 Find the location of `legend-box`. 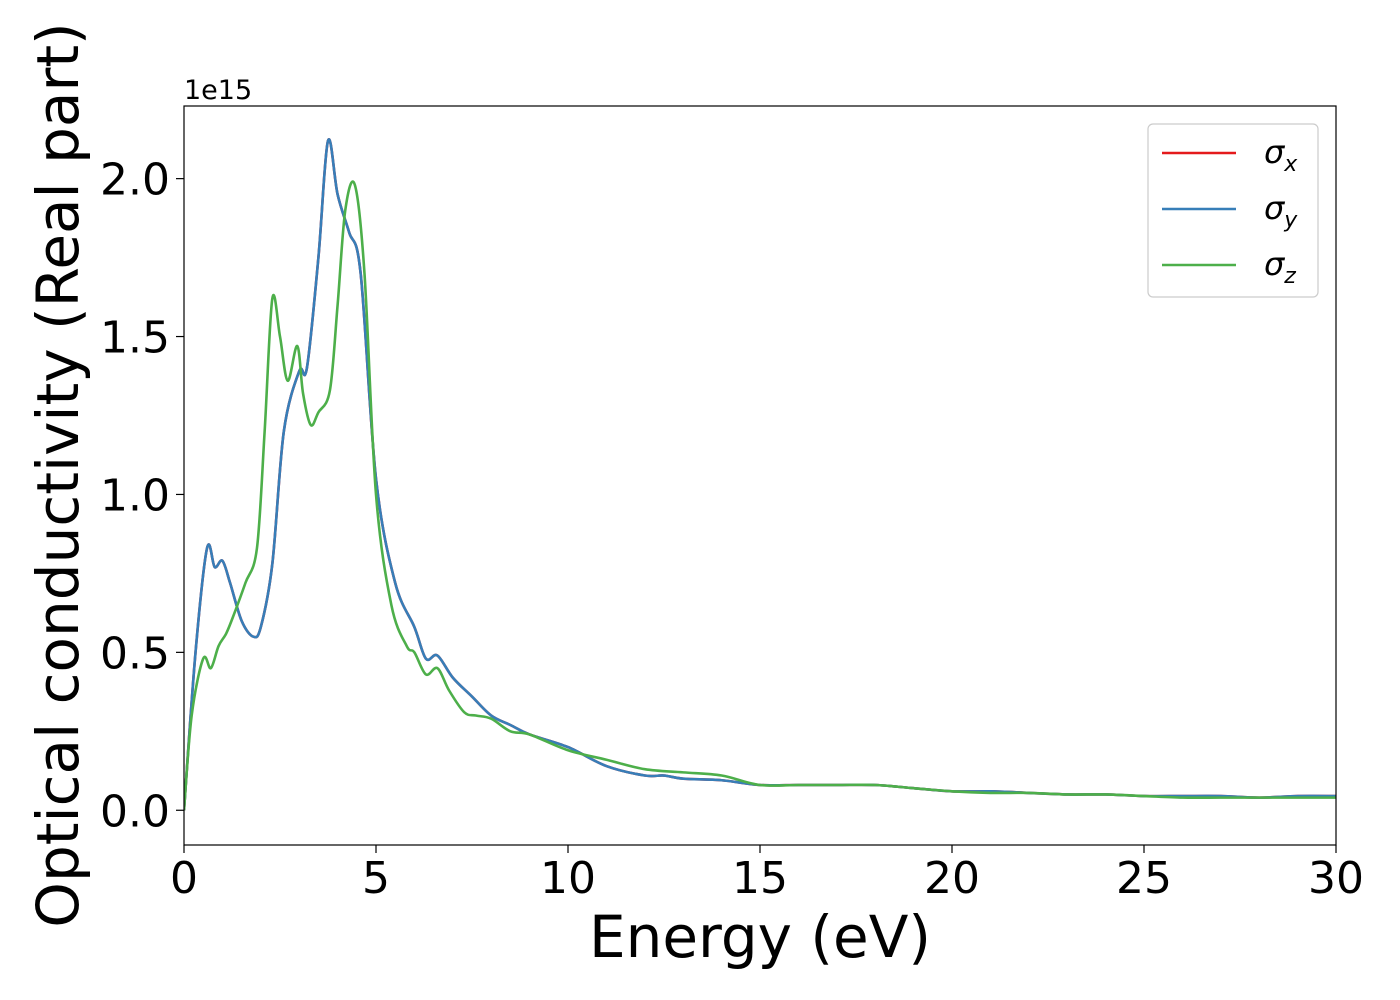

legend-box is located at coordinates (1233, 210).